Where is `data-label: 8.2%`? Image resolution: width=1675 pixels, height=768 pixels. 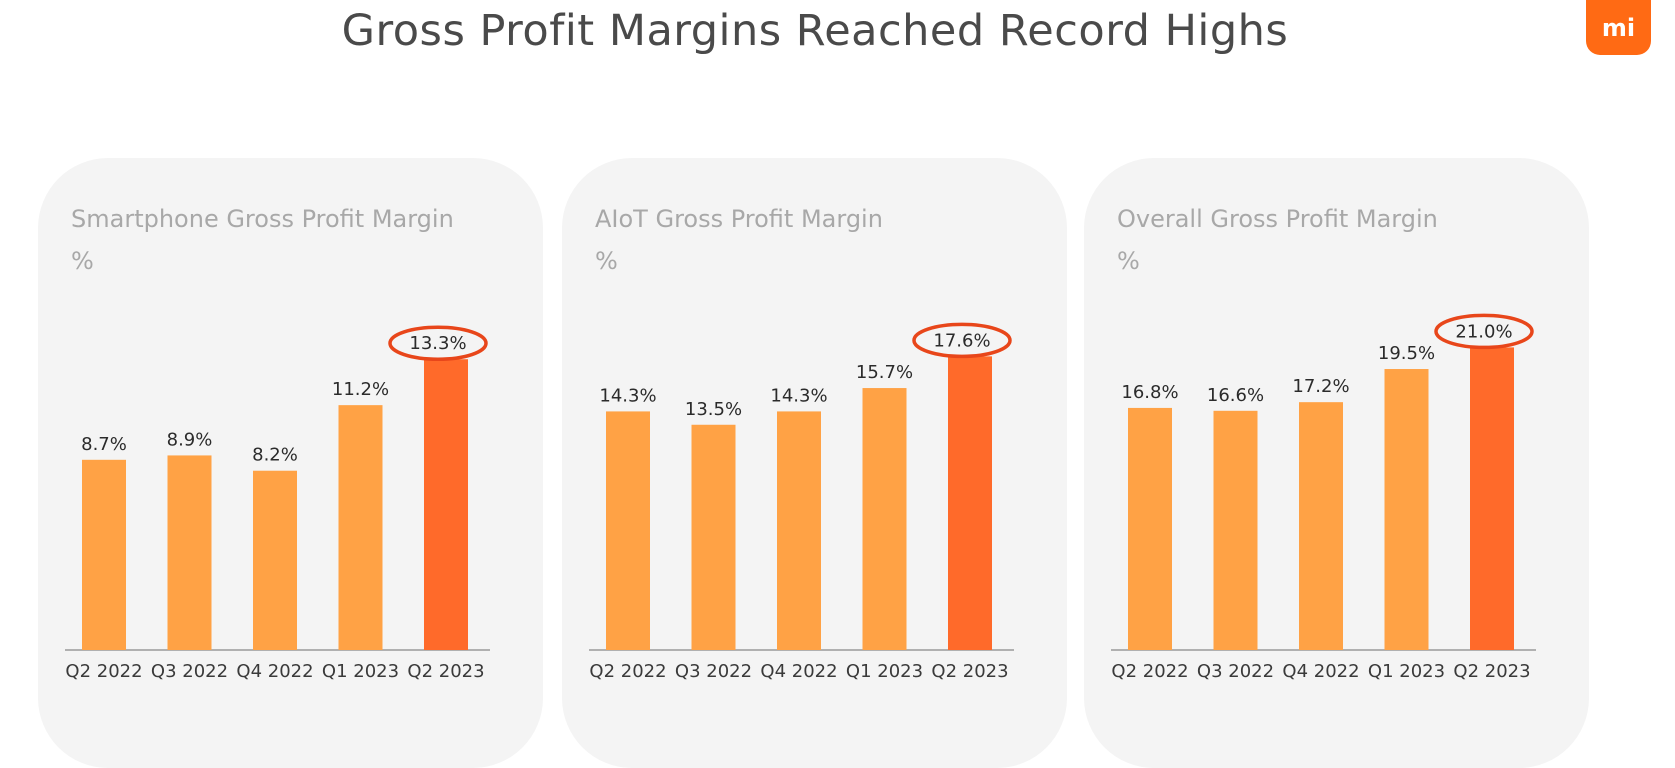 data-label: 8.2% is located at coordinates (275, 455).